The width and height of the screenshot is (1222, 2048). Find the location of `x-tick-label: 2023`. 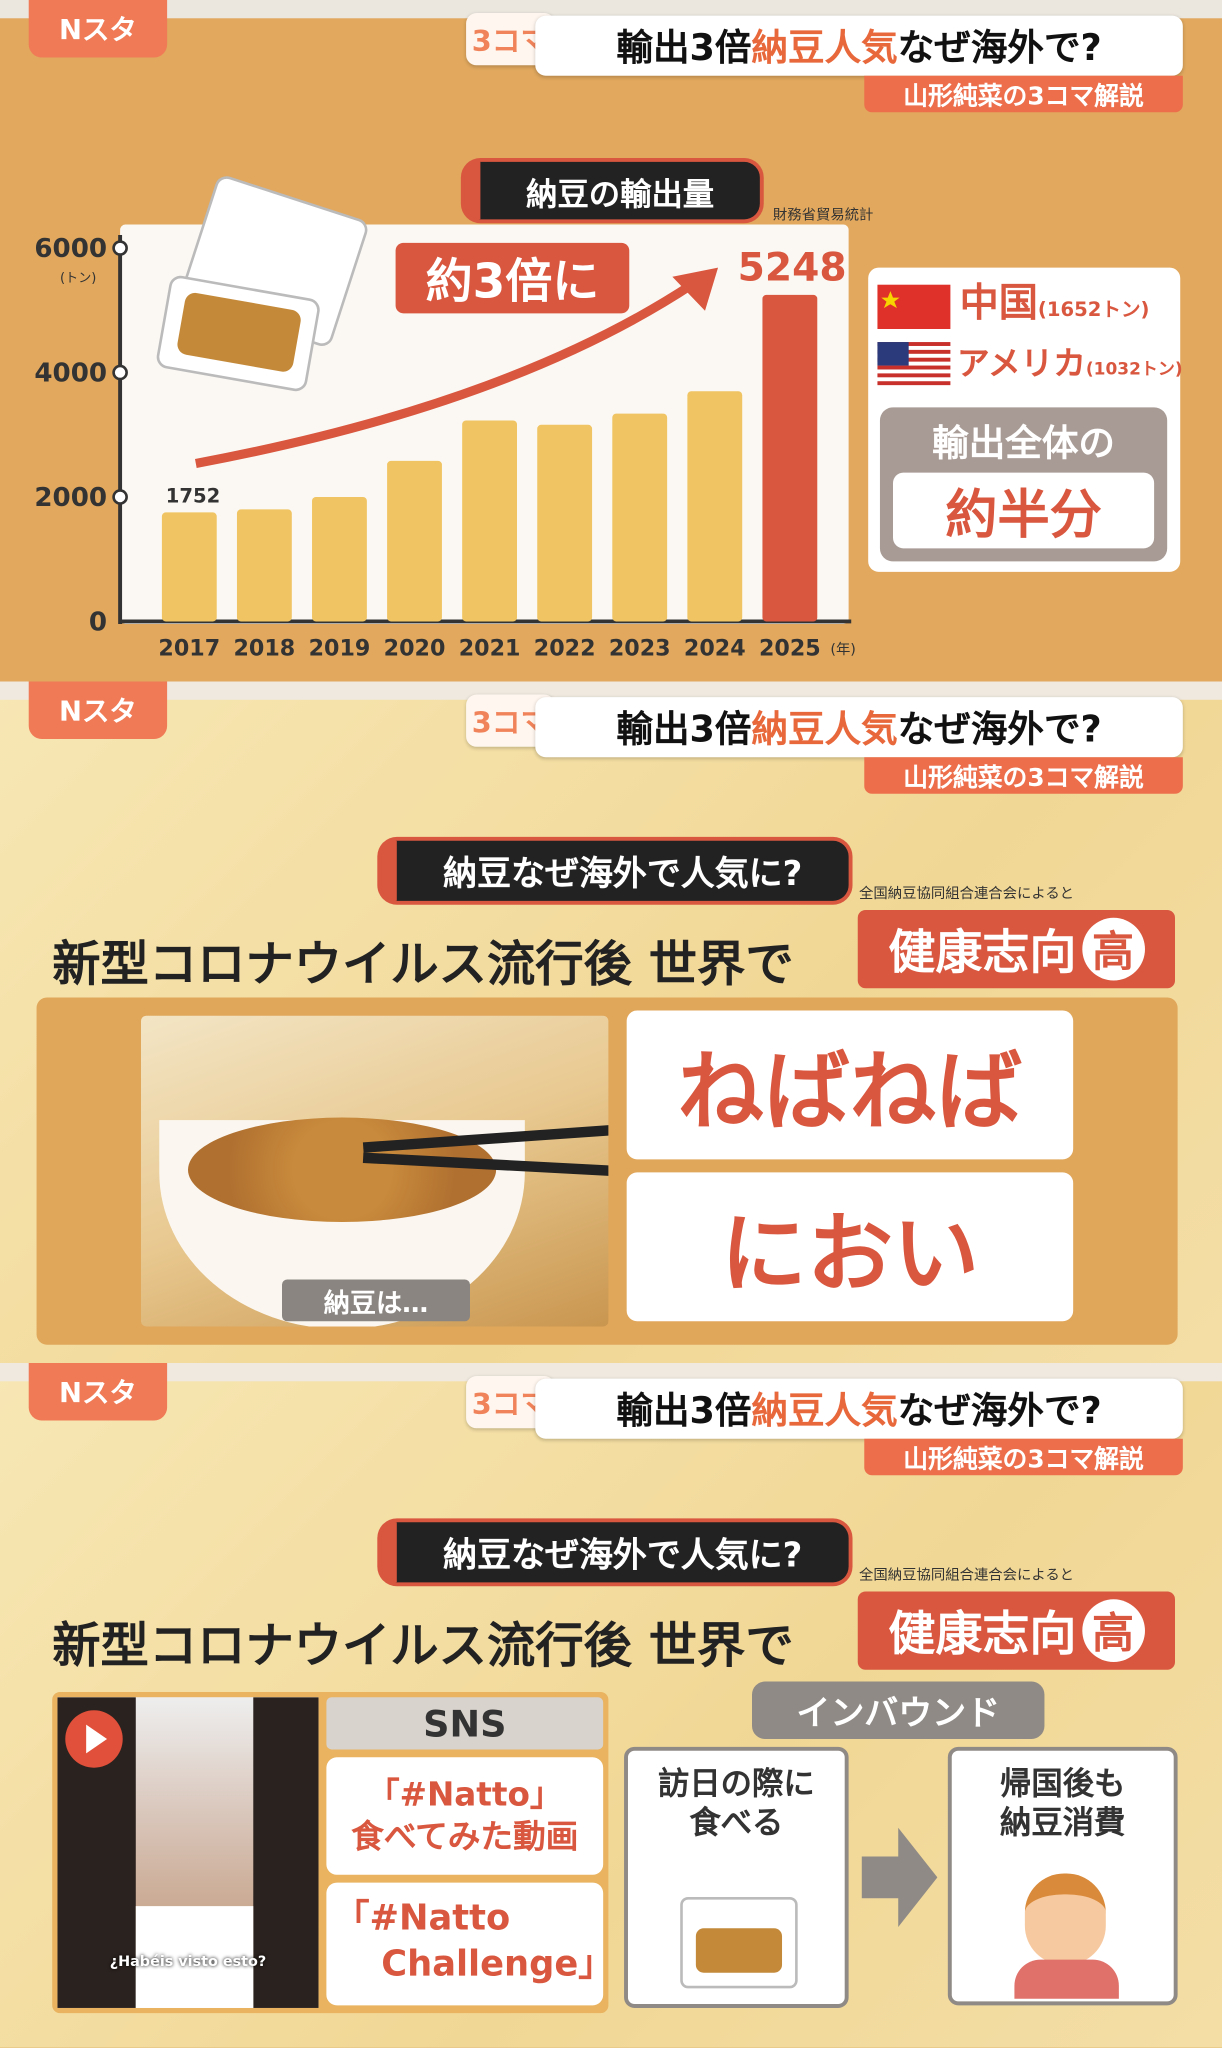

x-tick-label: 2023 is located at coordinates (640, 648).